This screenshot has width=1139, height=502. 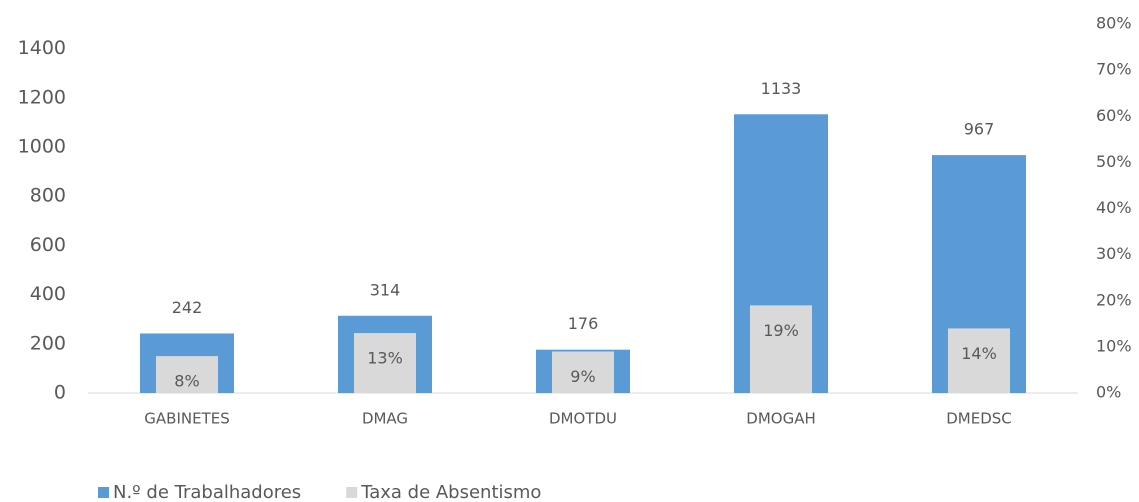 What do you see at coordinates (1114, 23) in the screenshot?
I see `y2-tick-label: 80%` at bounding box center [1114, 23].